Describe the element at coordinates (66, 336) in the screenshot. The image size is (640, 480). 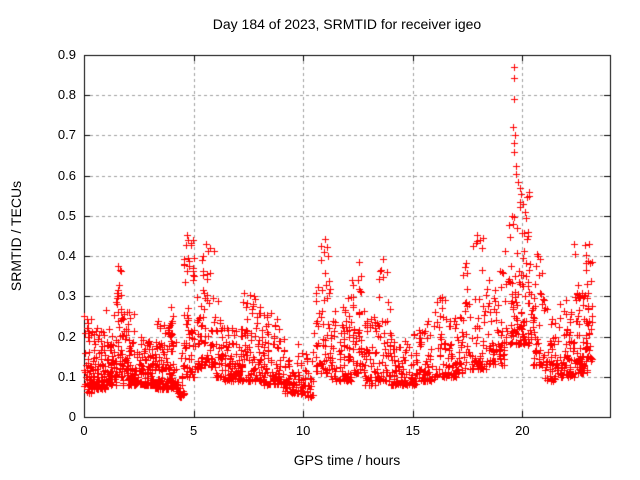
I see `y-tick-label: 0.2` at that location.